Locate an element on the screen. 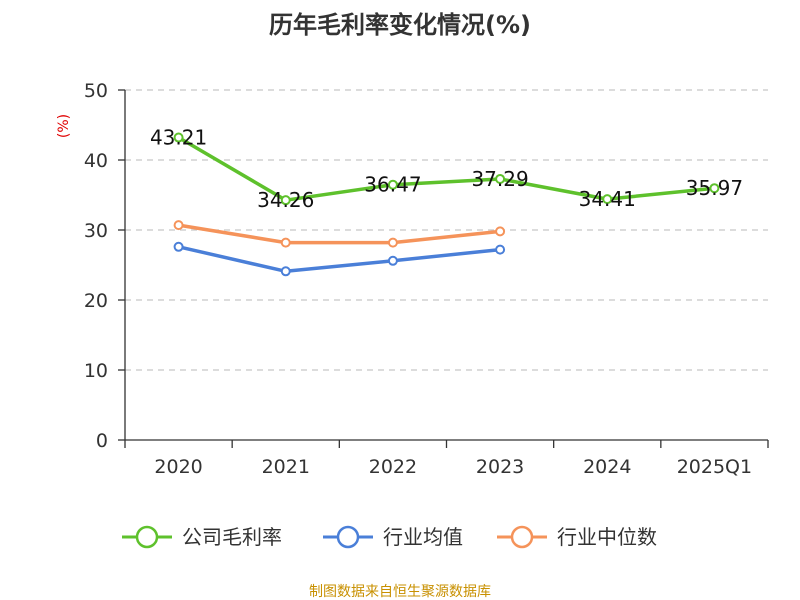 The width and height of the screenshot is (800, 600). data-labels: 43.21 34.26 36.47 37.29 34.41 35.97 is located at coordinates (446, 169).